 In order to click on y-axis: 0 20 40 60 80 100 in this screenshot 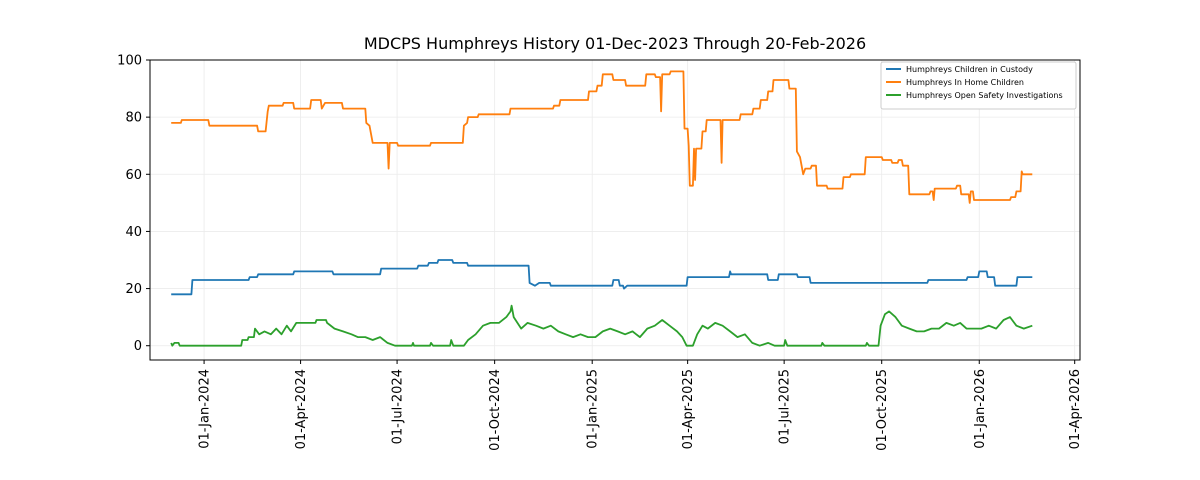, I will do `click(133, 204)`.